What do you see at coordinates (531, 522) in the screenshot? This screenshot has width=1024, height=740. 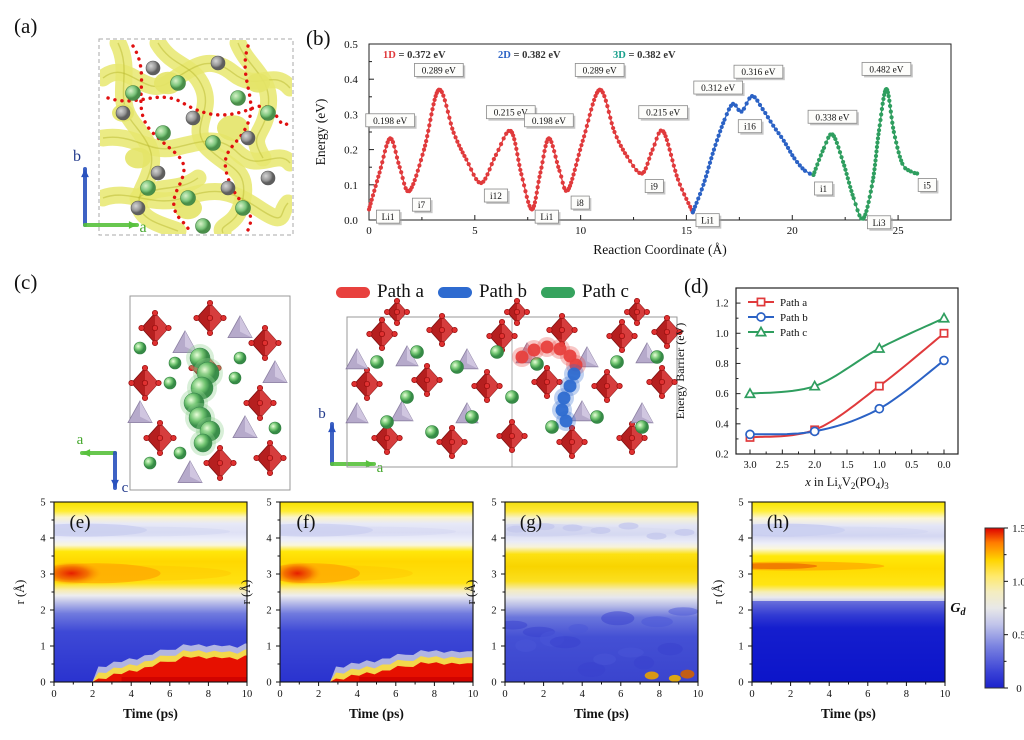 I see `svg-text: (g)` at bounding box center [531, 522].